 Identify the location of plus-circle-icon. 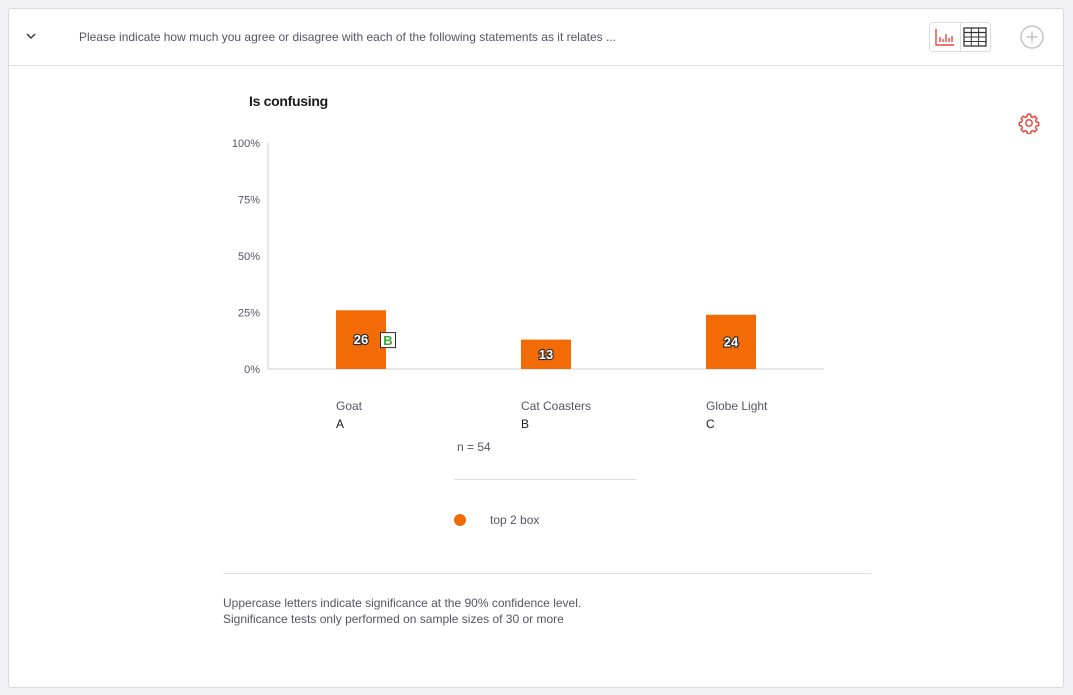
(1032, 37).